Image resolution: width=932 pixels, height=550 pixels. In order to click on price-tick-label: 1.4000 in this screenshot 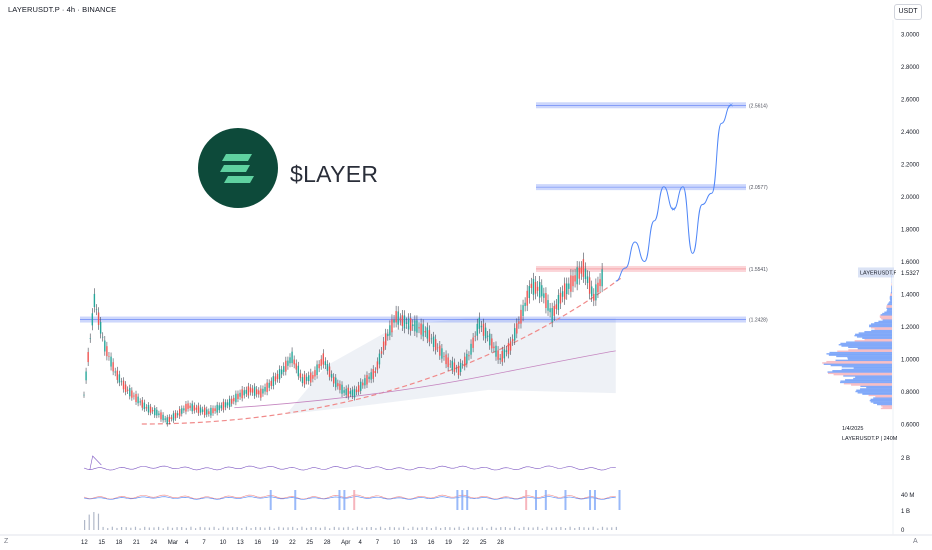, I will do `click(910, 296)`.